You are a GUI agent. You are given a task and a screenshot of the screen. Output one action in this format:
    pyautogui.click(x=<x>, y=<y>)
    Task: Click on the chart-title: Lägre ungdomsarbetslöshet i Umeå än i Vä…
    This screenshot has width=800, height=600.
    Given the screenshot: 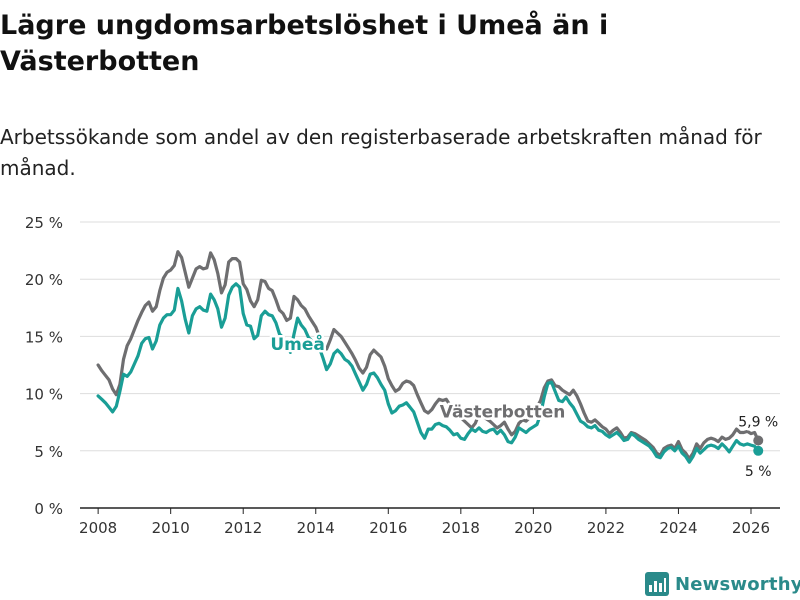 What is the action you would take?
    pyautogui.click(x=304, y=43)
    